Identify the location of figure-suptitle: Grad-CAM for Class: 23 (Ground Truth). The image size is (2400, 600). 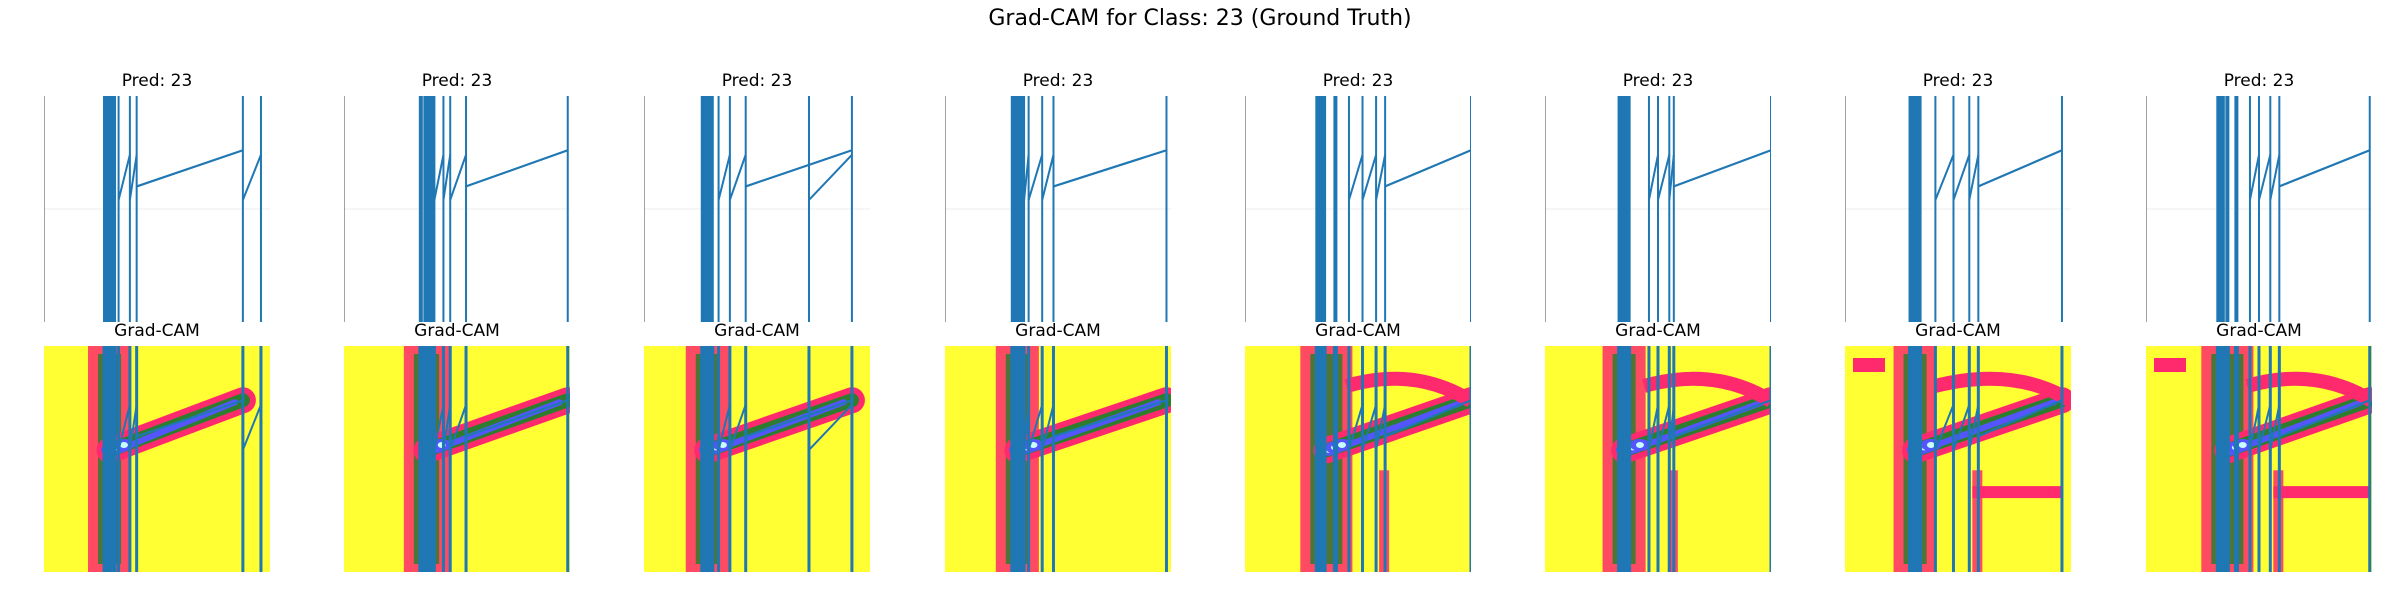
(1200, 18).